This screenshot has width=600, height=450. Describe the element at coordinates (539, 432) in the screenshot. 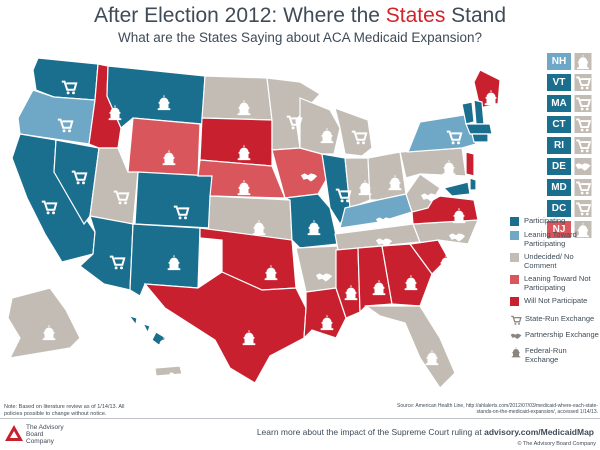

I see `learn-more-link: advisory.com/MedicaidMap` at that location.